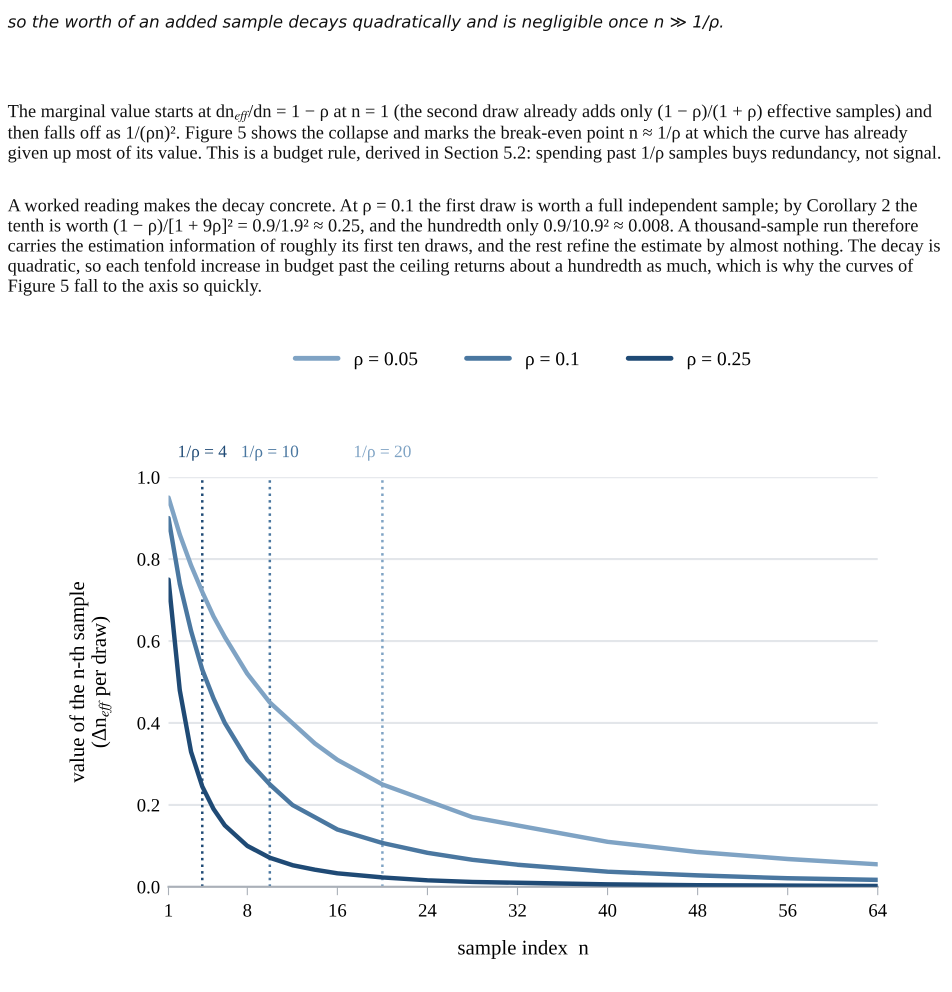 The height and width of the screenshot is (992, 952). Describe the element at coordinates (365, 23) in the screenshot. I see `text: so the worth of an added sample decays quadratically and is negligible once n ≫ 1/ρ.` at that location.